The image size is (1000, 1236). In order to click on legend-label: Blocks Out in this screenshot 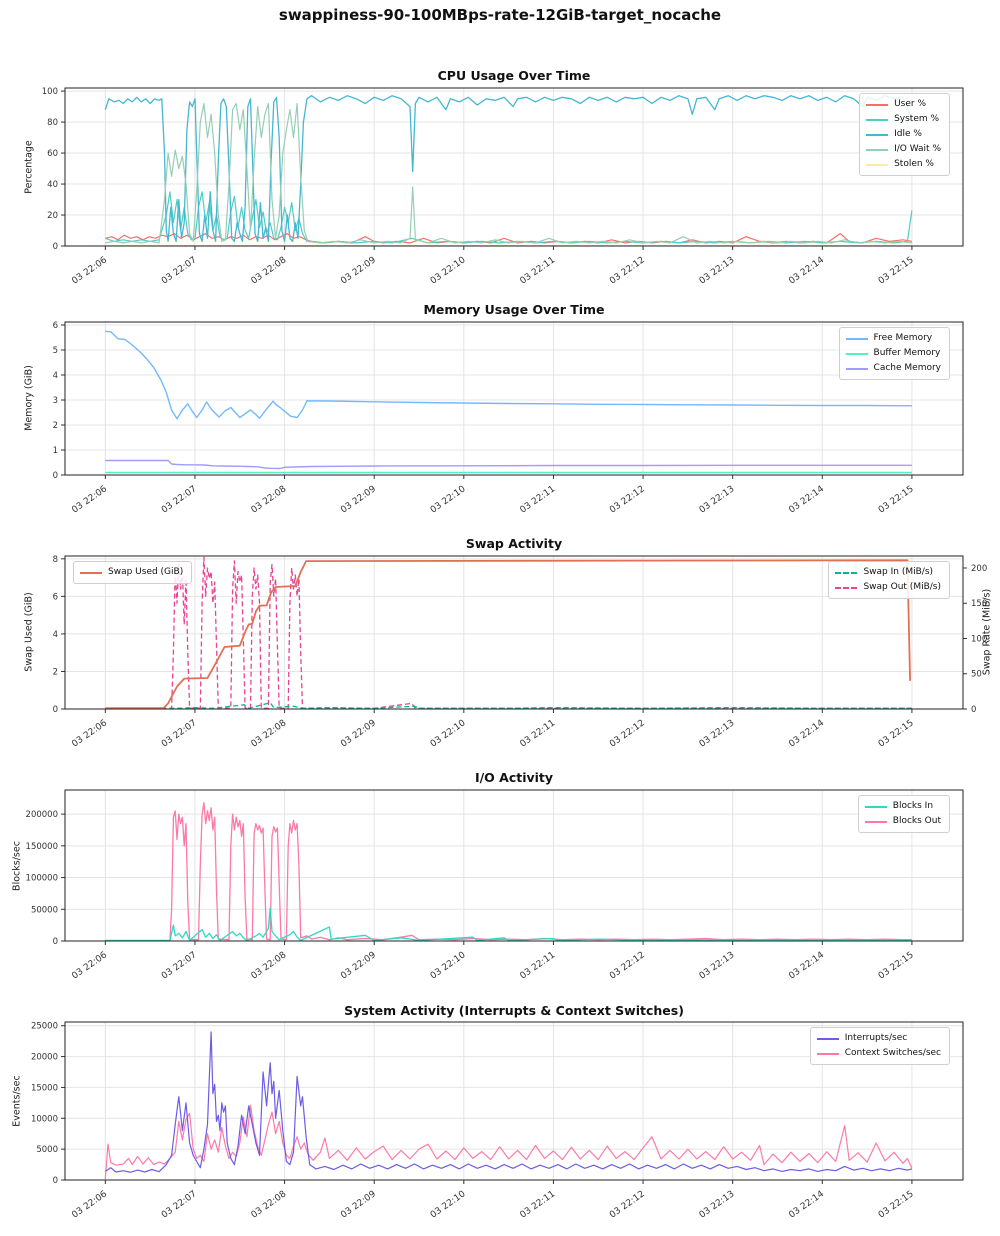, I will do `click(916, 821)`.